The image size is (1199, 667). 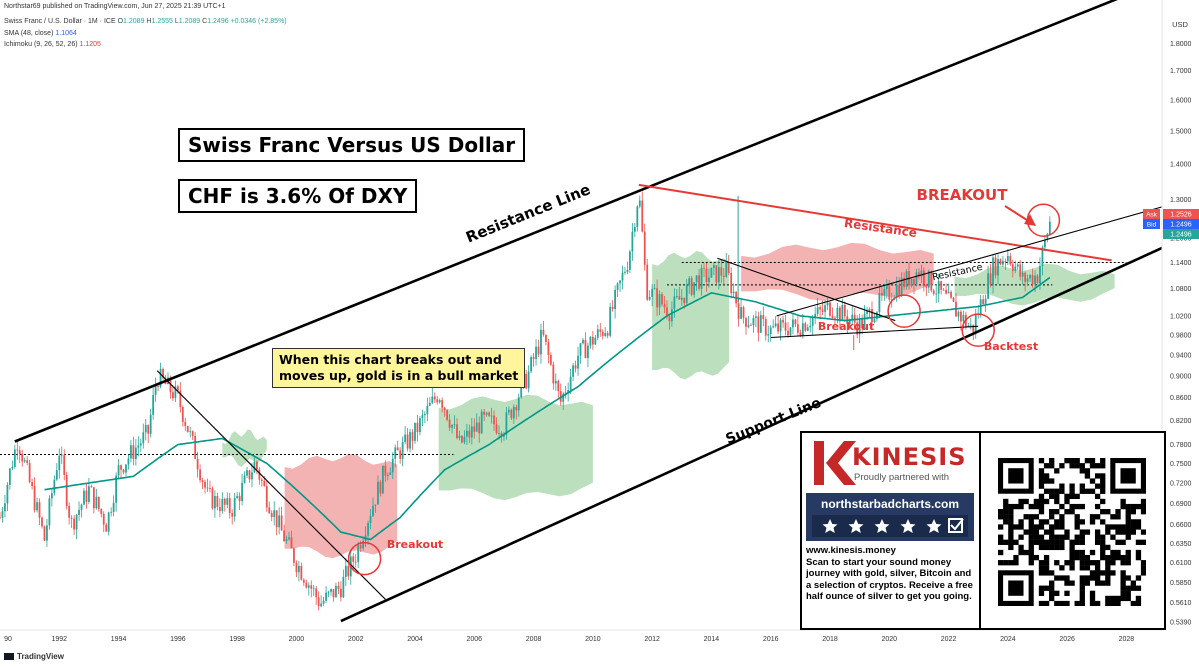 What do you see at coordinates (902, 477) in the screenshot?
I see `kinesis-partner-text: Proudly partnered with` at bounding box center [902, 477].